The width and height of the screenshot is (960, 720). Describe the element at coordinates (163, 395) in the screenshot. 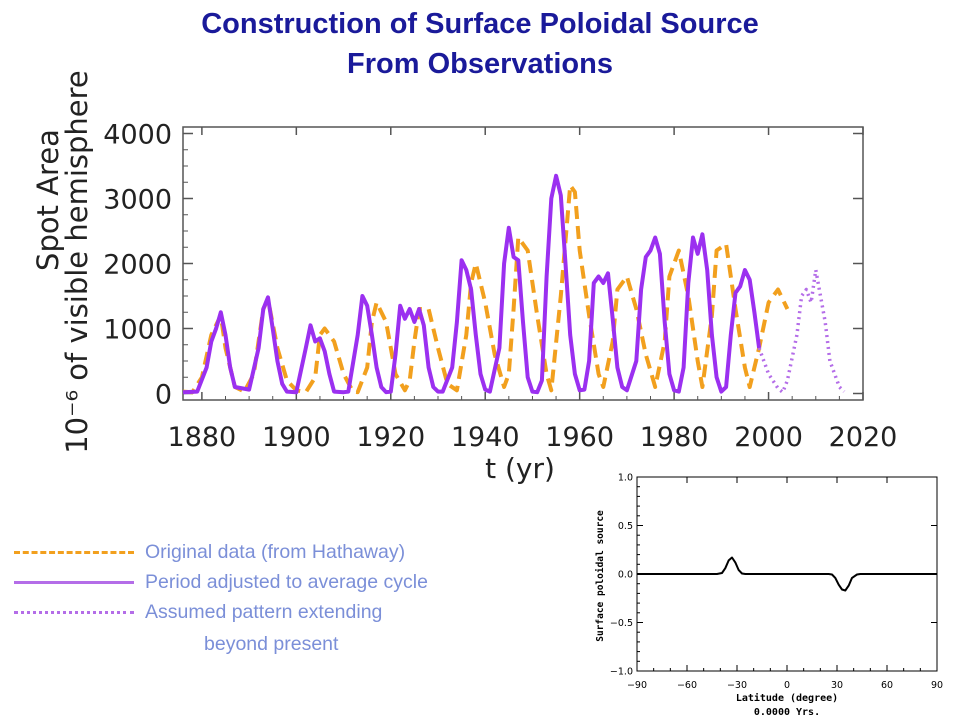

I see `y-tick-label: 0` at that location.